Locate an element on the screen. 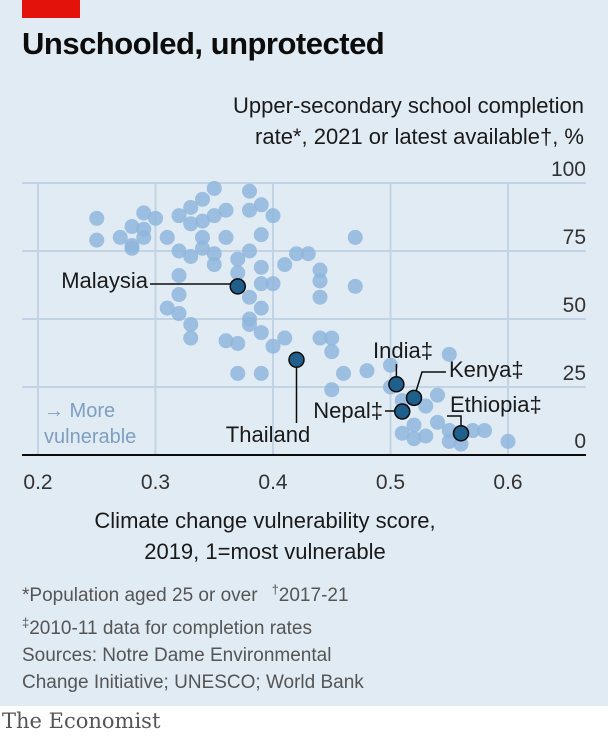 The height and width of the screenshot is (739, 608). point-label: Thailand is located at coordinates (268, 434).